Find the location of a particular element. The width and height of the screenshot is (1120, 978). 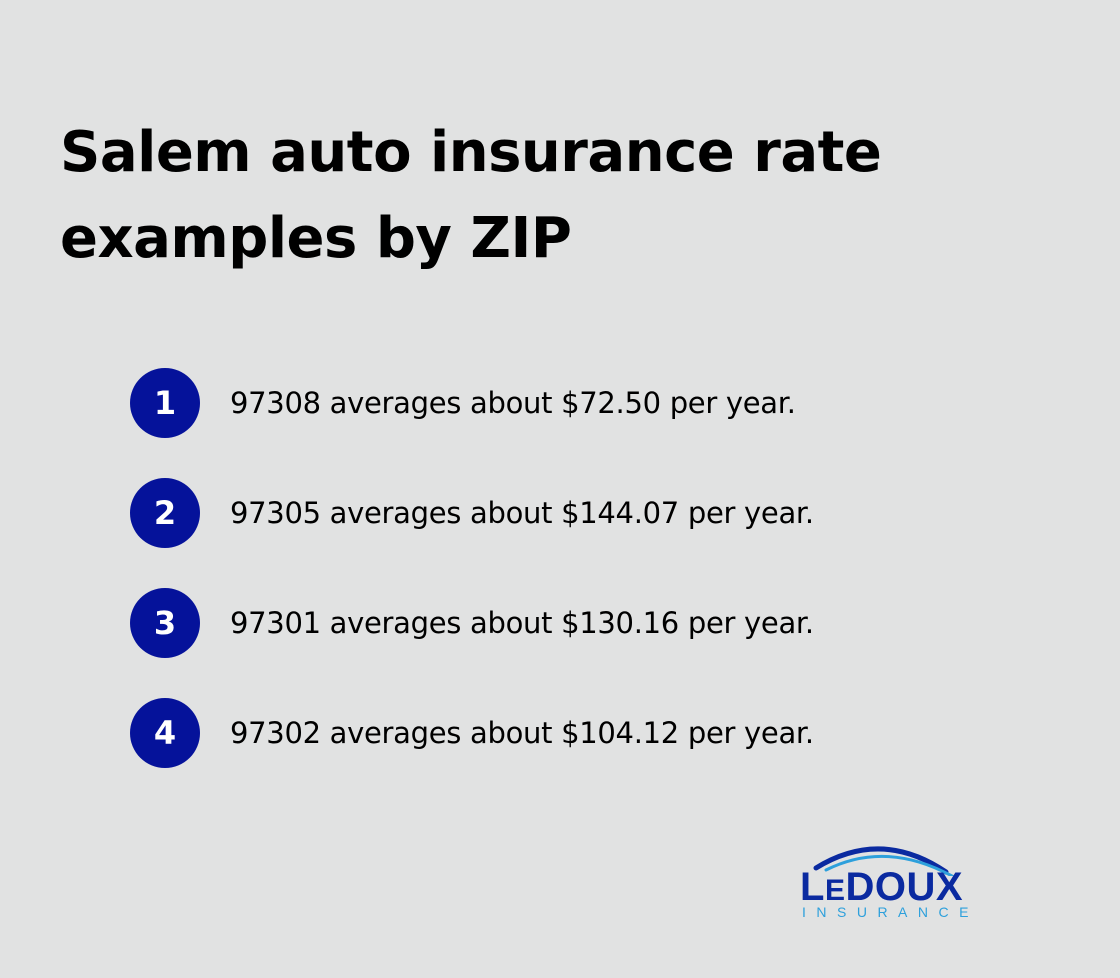

list-item: 4 97302 averages about $104.12 per year. is located at coordinates (472, 733).